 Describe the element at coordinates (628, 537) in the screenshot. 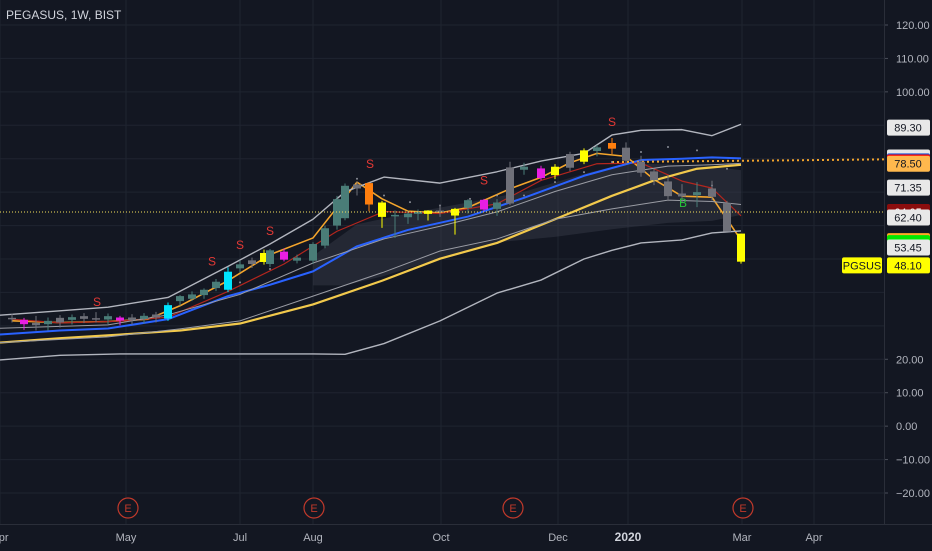

I see `time-tick-label: 2020` at that location.